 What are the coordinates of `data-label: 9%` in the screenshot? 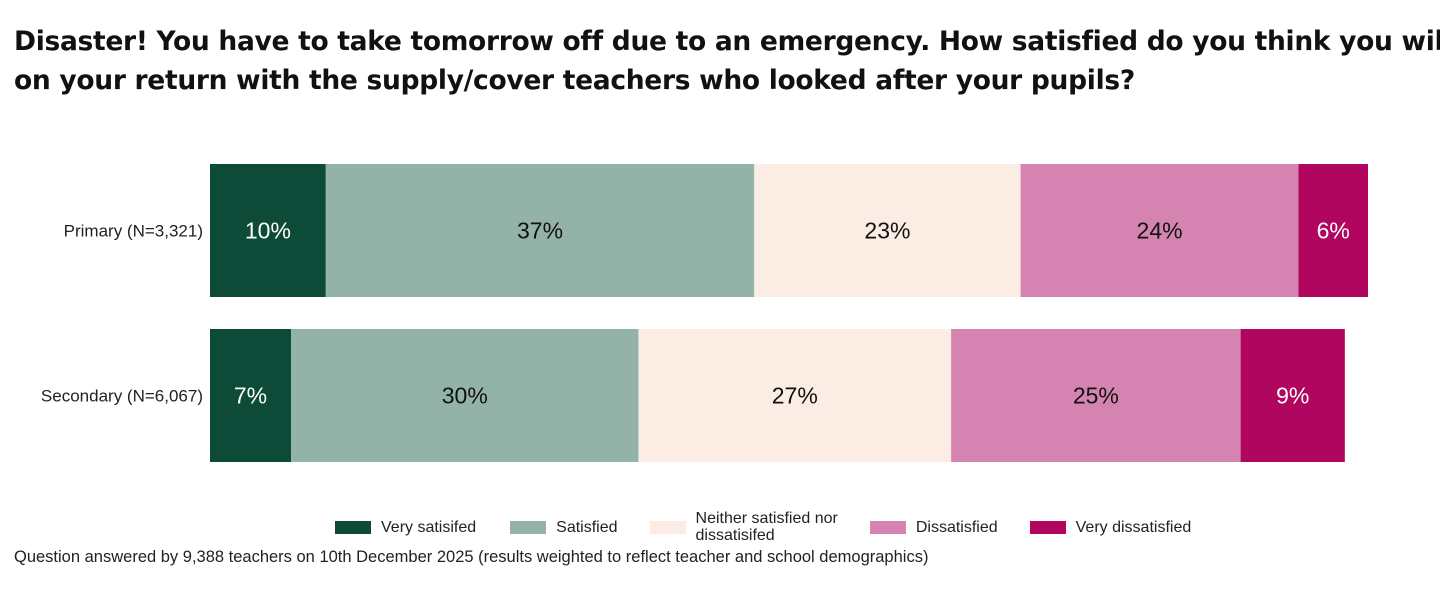 It's located at (1292, 396).